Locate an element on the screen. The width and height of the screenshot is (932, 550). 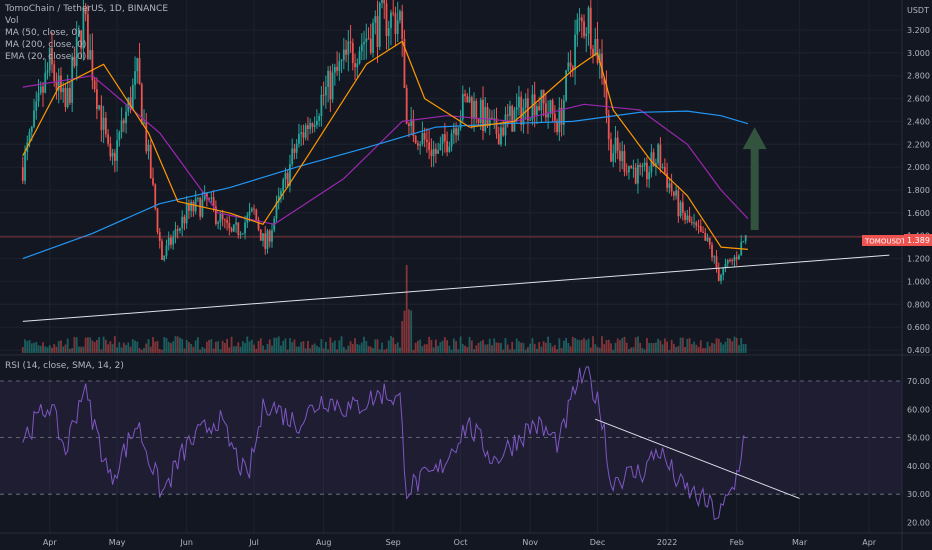
price-tick-label: 1.200 is located at coordinates (918, 259).